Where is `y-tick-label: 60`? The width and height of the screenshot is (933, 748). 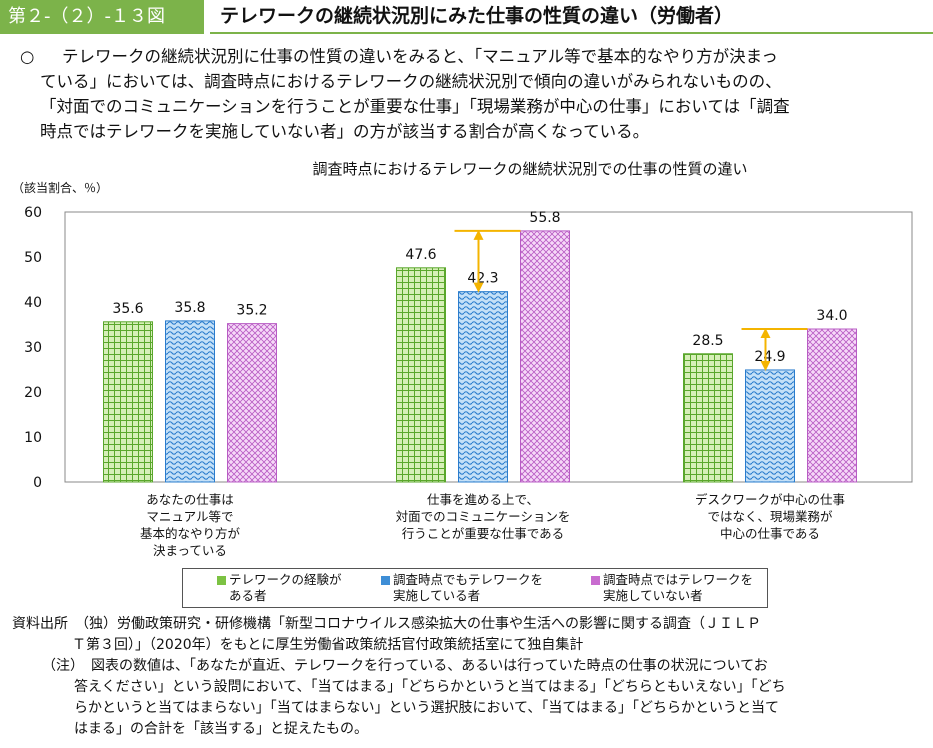
y-tick-label: 60 is located at coordinates (33, 213).